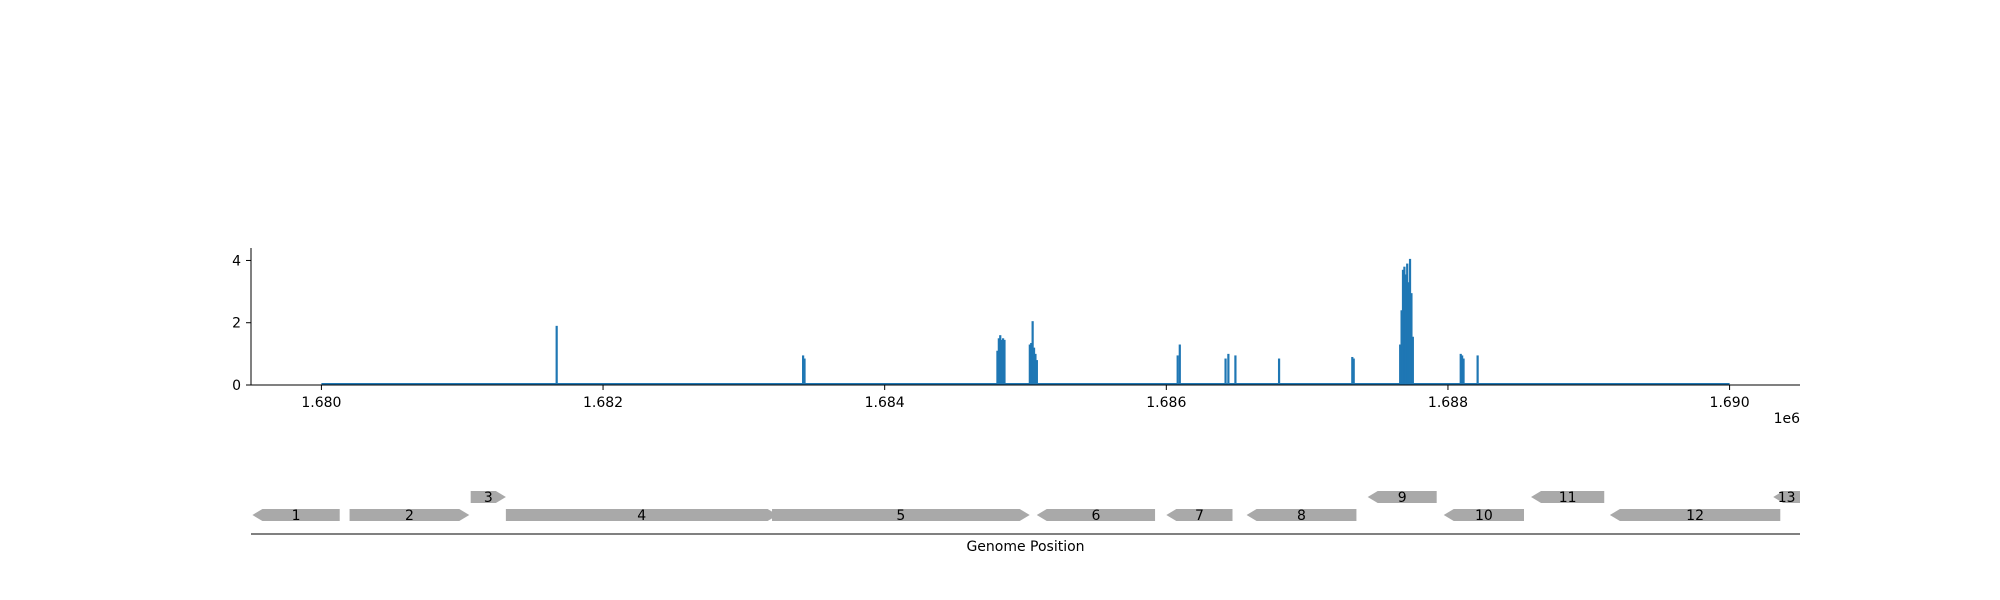 Image resolution: width=2000 pixels, height=600 pixels. What do you see at coordinates (1166, 403) in the screenshot?
I see `x-tick-label: 1.686` at bounding box center [1166, 403].